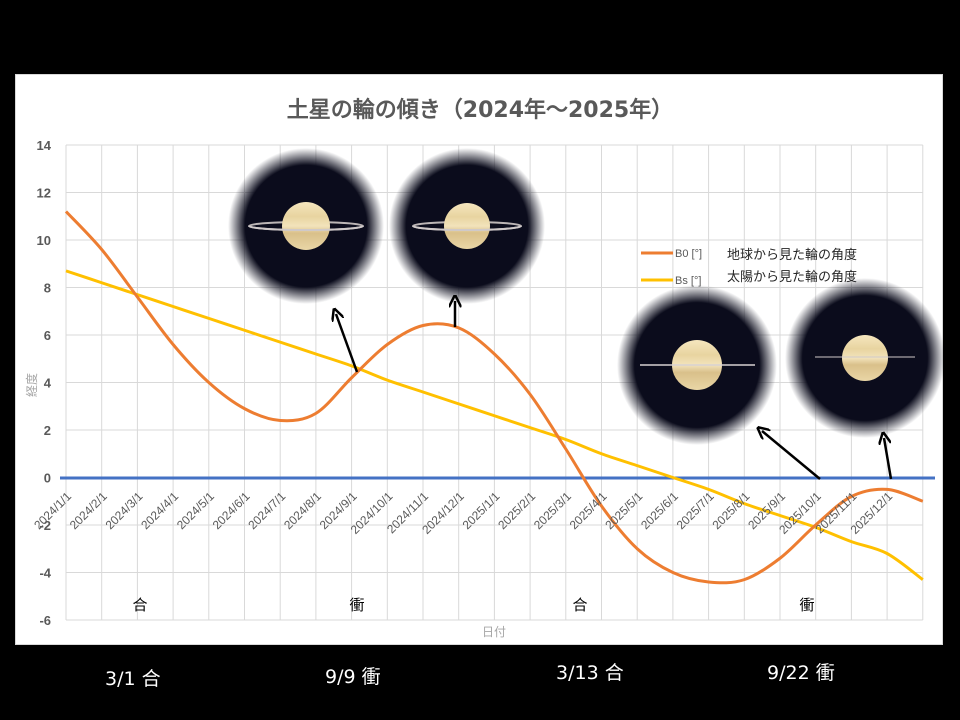  I want to click on y-tick-label: 10, so click(44, 240).